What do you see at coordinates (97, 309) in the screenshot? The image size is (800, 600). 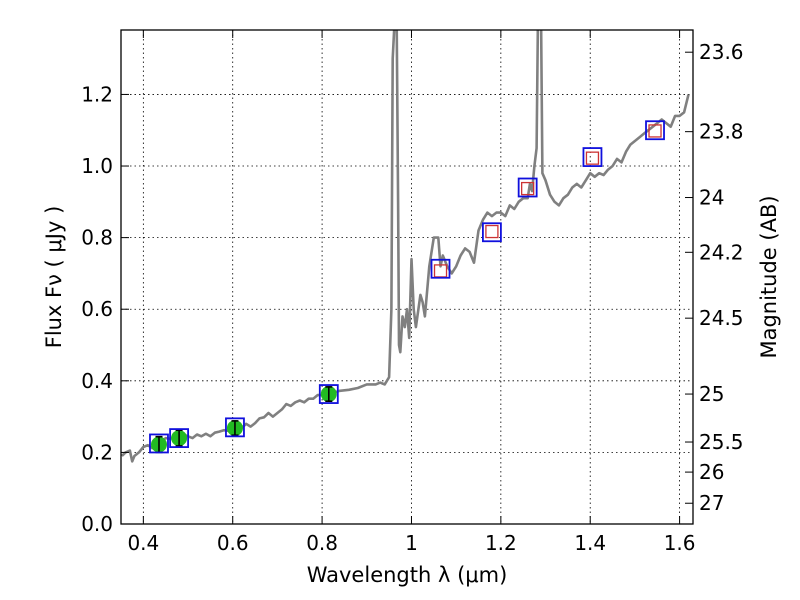 I see `y-tick-label: 0.6` at bounding box center [97, 309].